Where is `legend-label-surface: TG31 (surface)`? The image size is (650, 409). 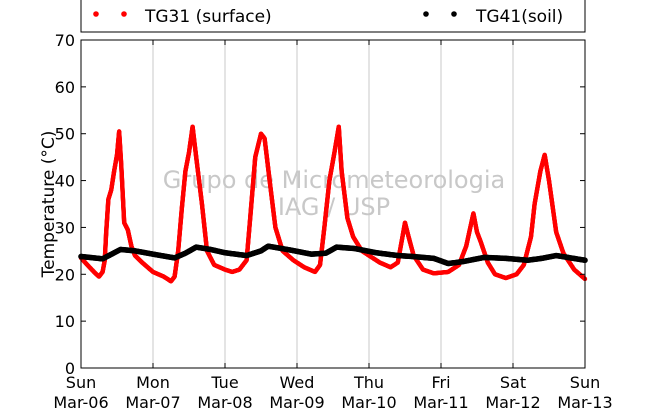
legend-label-surface: TG31 (surface) is located at coordinates (208, 17).